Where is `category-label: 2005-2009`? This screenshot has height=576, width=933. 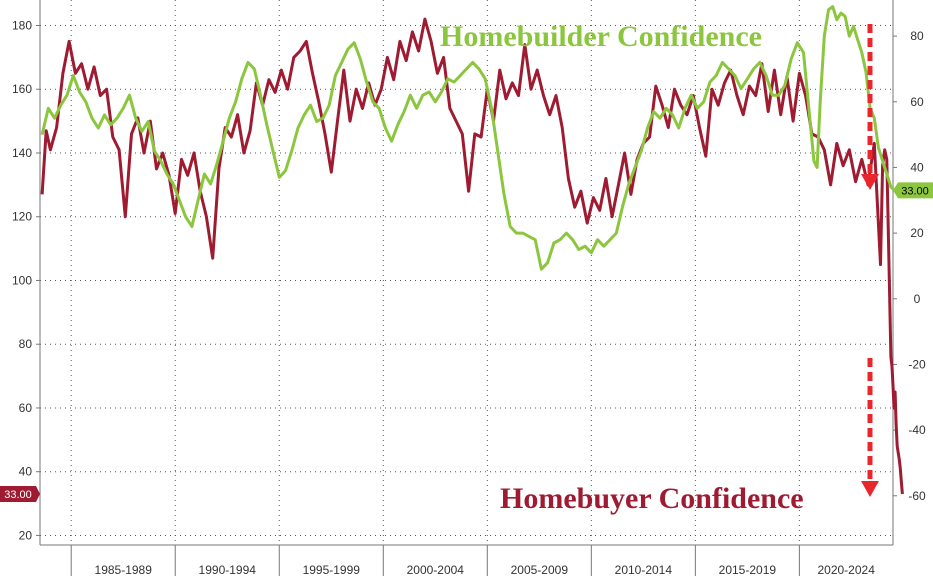 category-label: 2005-2009 is located at coordinates (540, 569).